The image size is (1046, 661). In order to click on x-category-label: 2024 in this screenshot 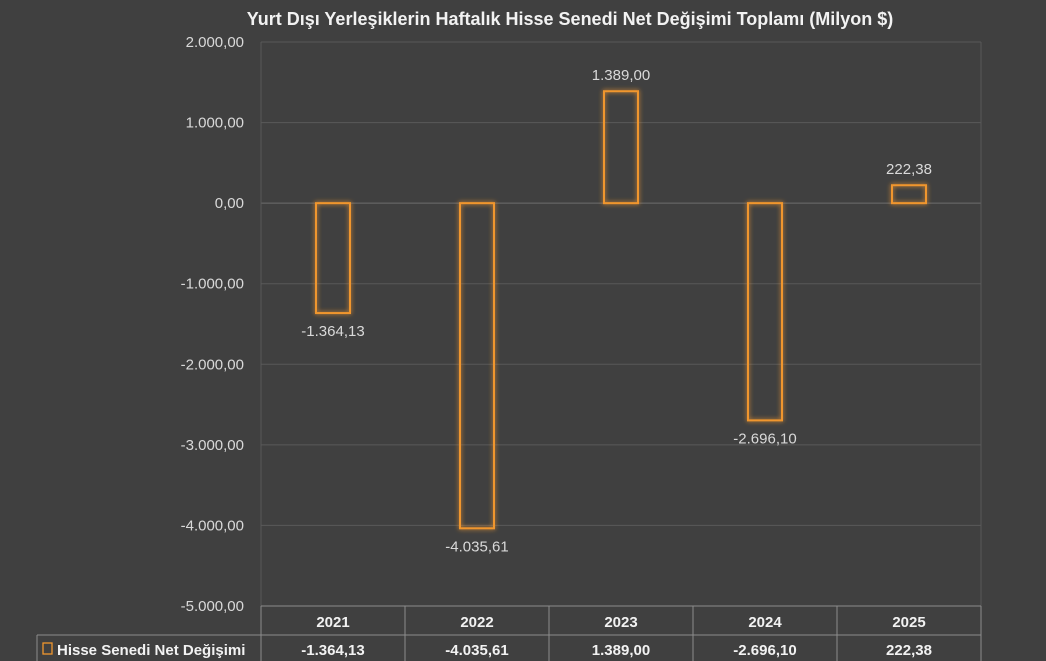, I will do `click(765, 622)`.